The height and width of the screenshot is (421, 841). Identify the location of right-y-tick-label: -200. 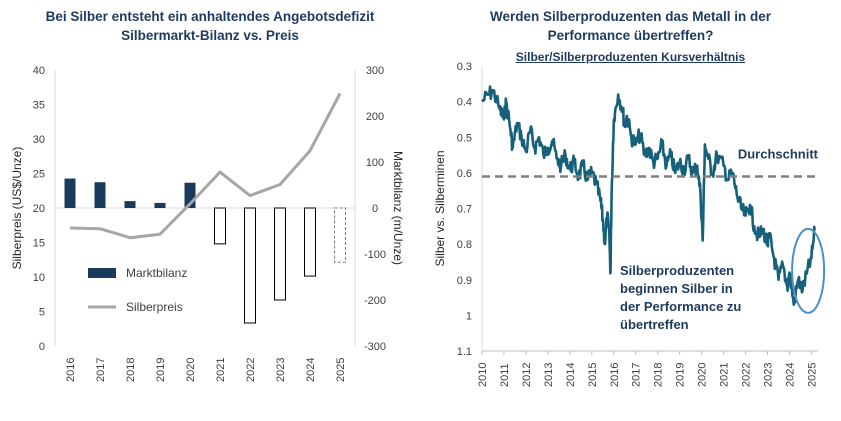
(375, 301).